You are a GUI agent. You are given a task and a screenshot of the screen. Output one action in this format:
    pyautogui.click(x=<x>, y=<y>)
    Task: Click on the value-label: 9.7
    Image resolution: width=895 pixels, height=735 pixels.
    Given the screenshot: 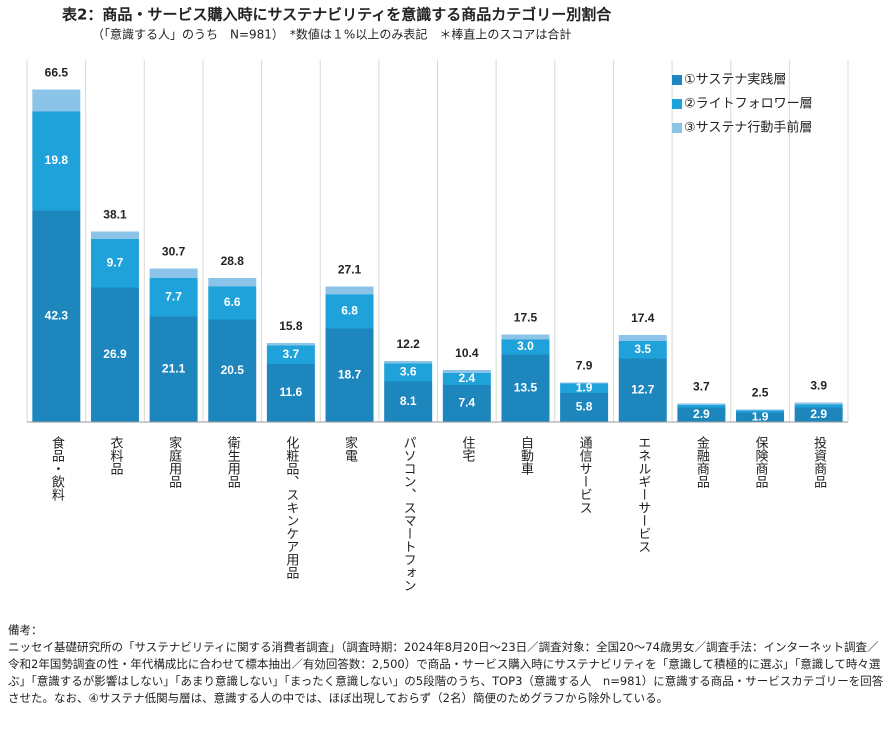 What is the action you would take?
    pyautogui.click(x=115, y=262)
    